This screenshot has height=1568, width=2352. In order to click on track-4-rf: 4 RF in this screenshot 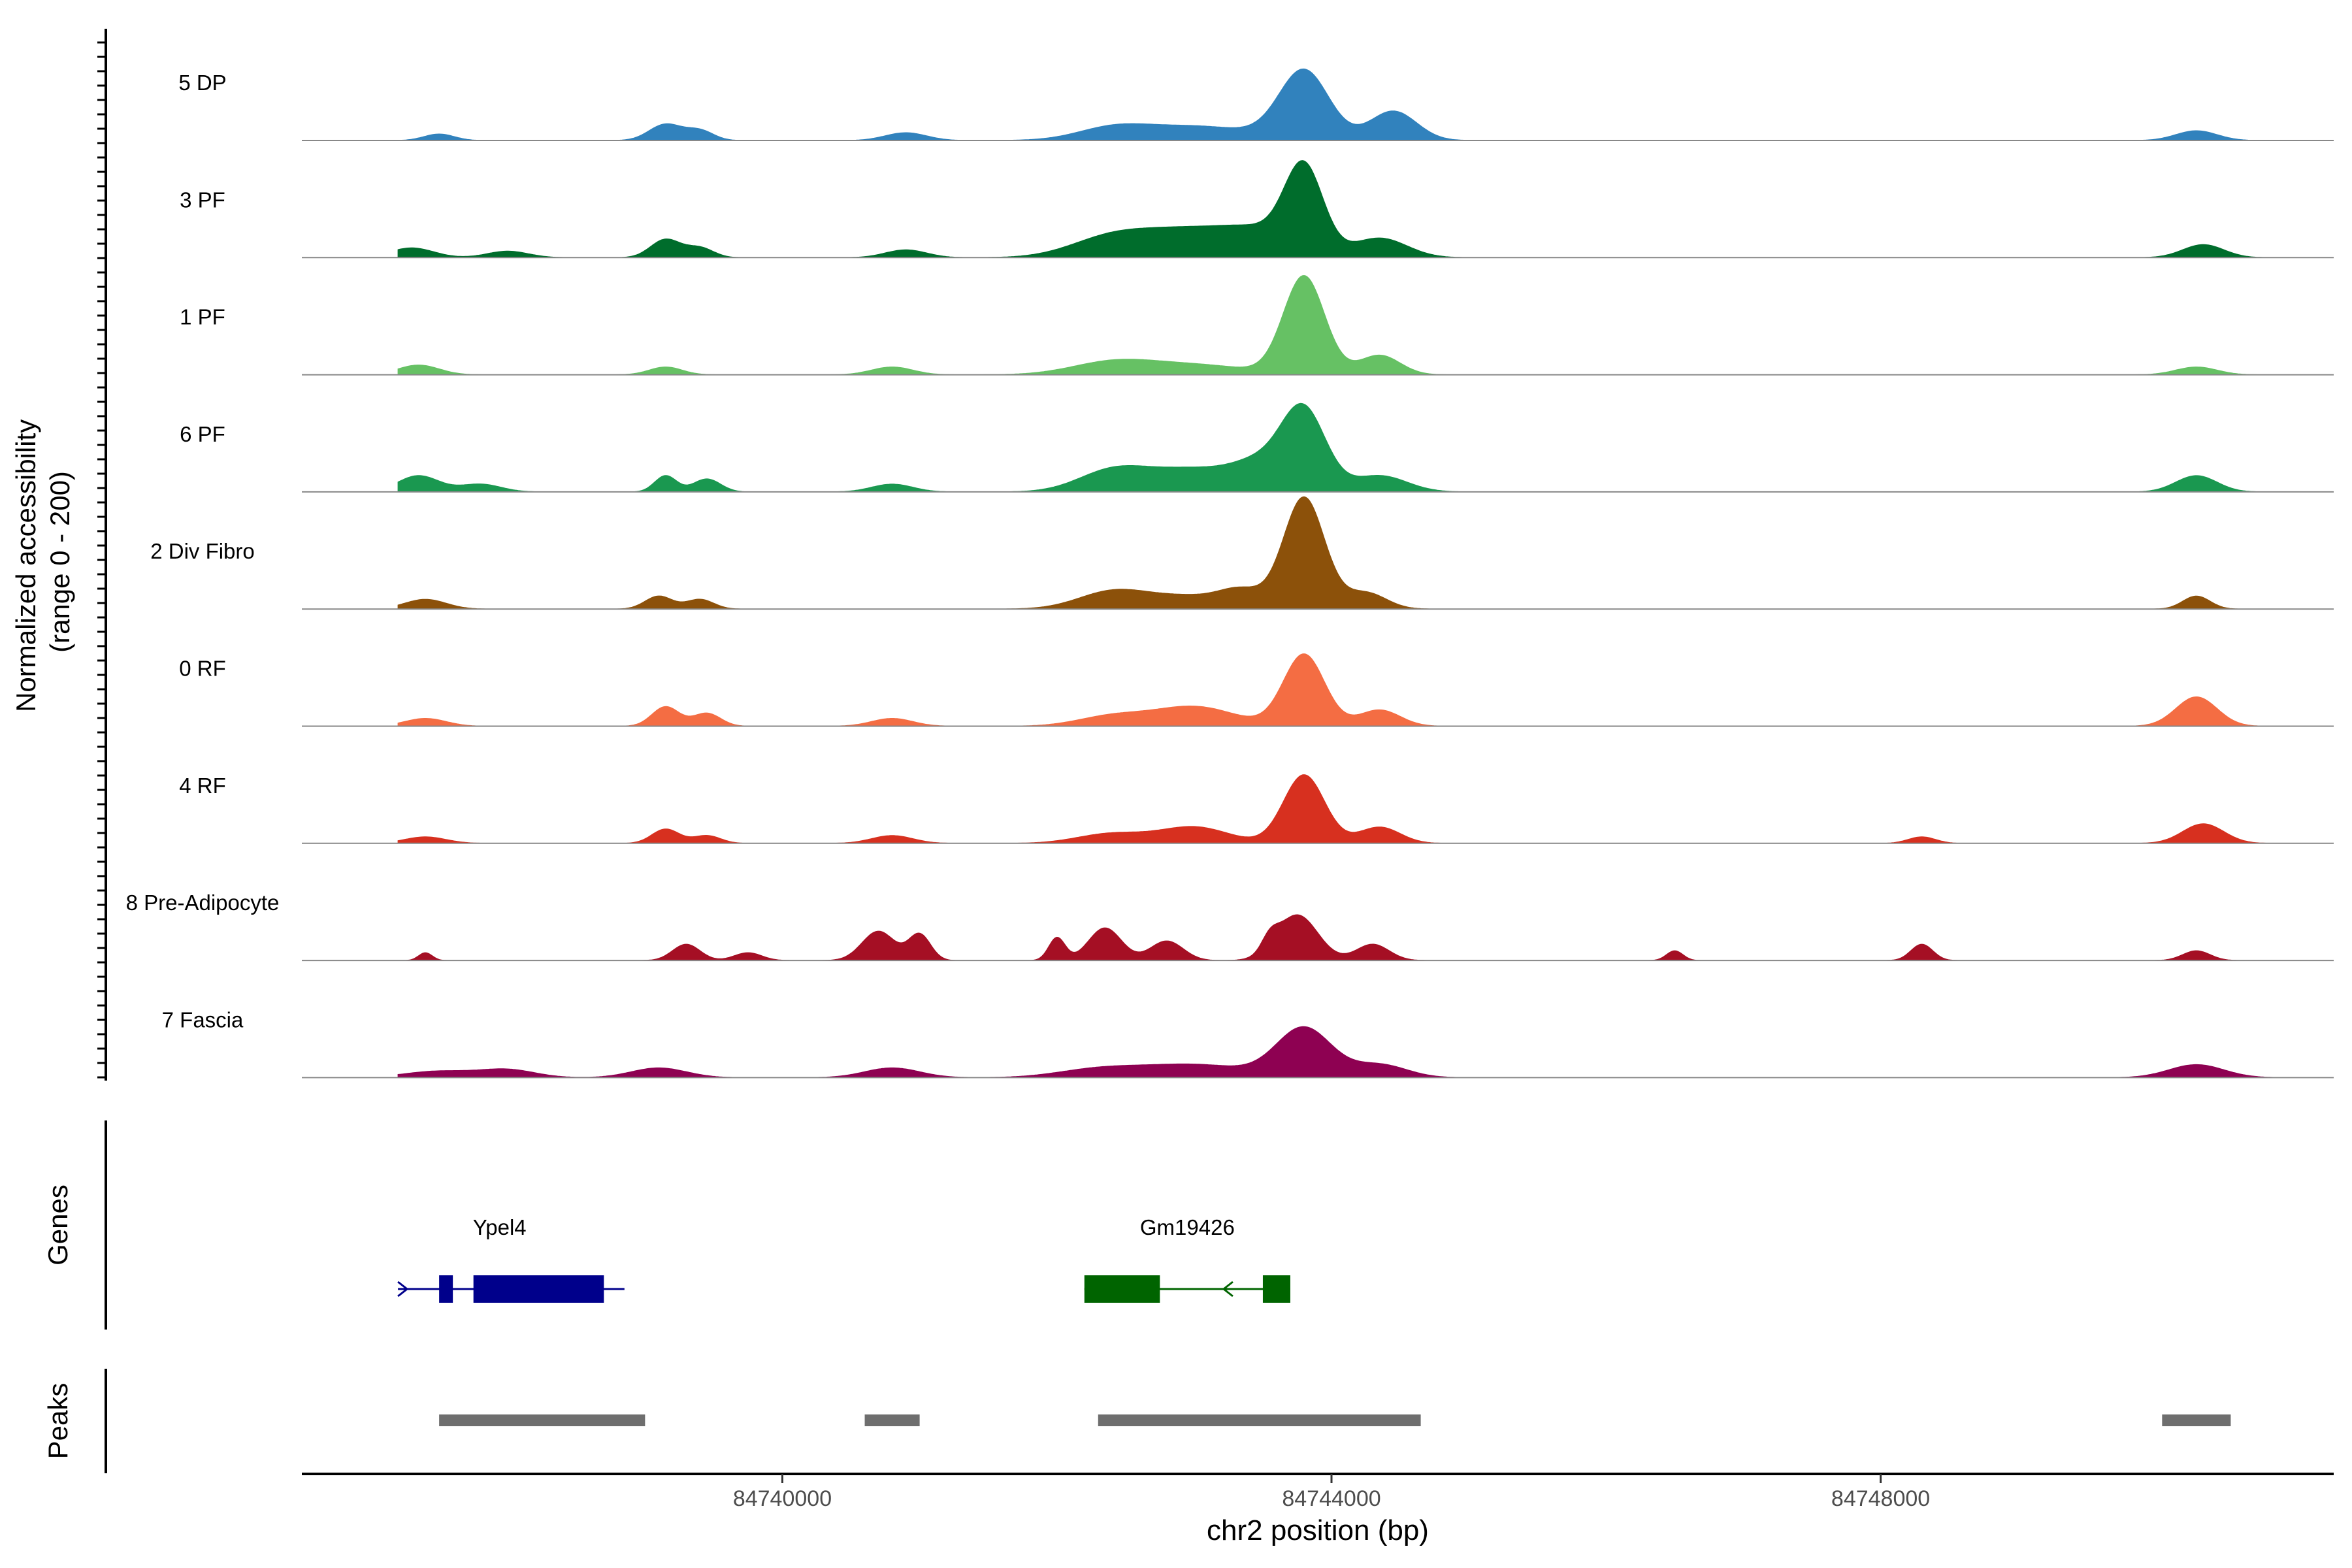, I will do `click(1256, 809)`.